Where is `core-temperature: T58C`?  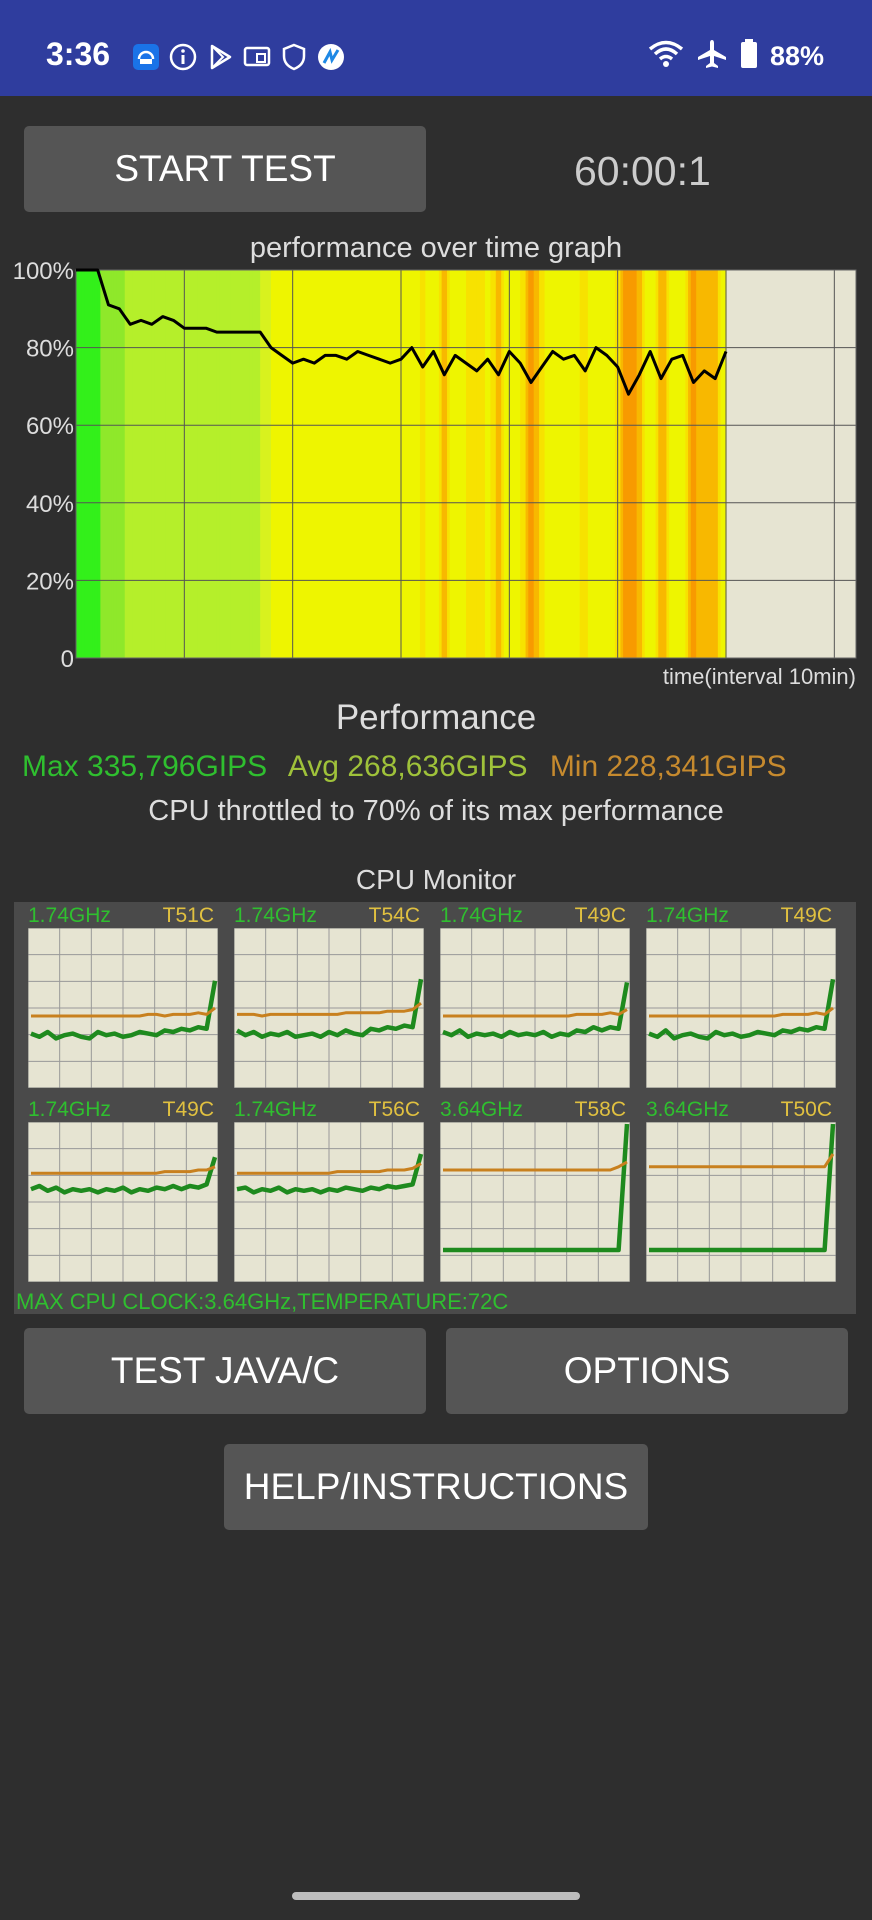
core-temperature: T58C is located at coordinates (600, 1109).